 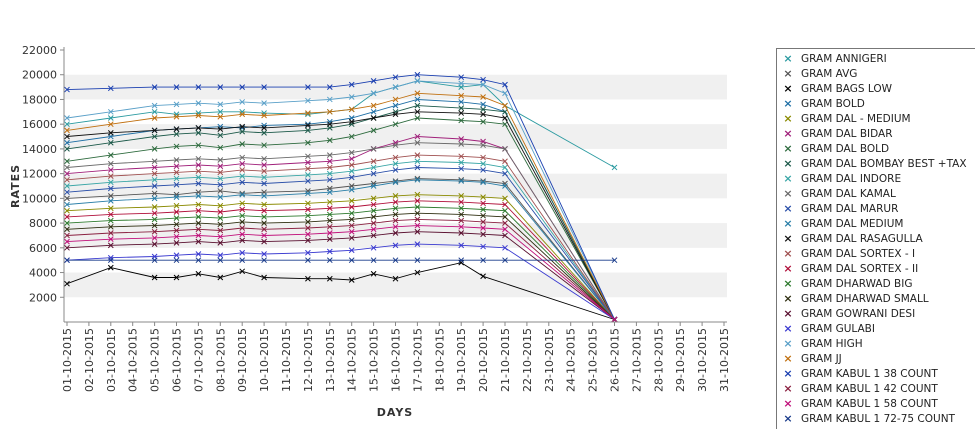 What do you see at coordinates (847, 134) in the screenshot?
I see `legend-label: GRAM DAL BIDAR` at bounding box center [847, 134].